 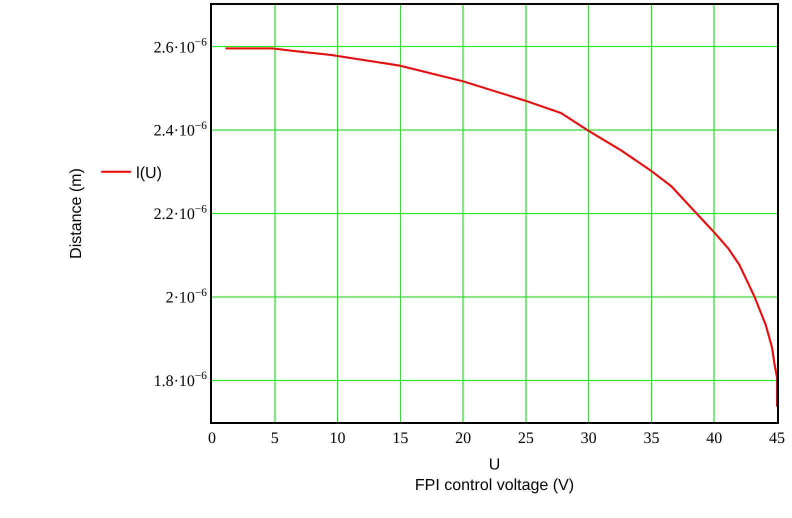 I want to click on y-tick-label: 2.4·10$^{−6}$, so click(x=181, y=130).